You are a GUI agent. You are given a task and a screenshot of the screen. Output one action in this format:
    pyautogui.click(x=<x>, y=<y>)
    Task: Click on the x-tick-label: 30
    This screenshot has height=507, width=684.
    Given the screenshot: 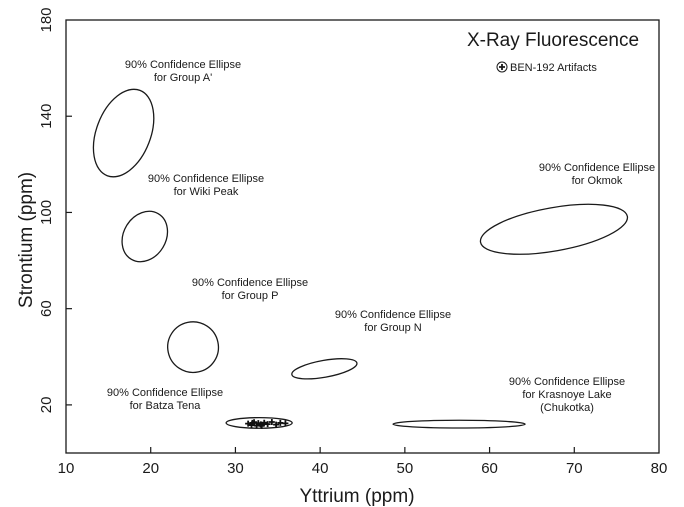 What is the action you would take?
    pyautogui.click(x=235, y=468)
    